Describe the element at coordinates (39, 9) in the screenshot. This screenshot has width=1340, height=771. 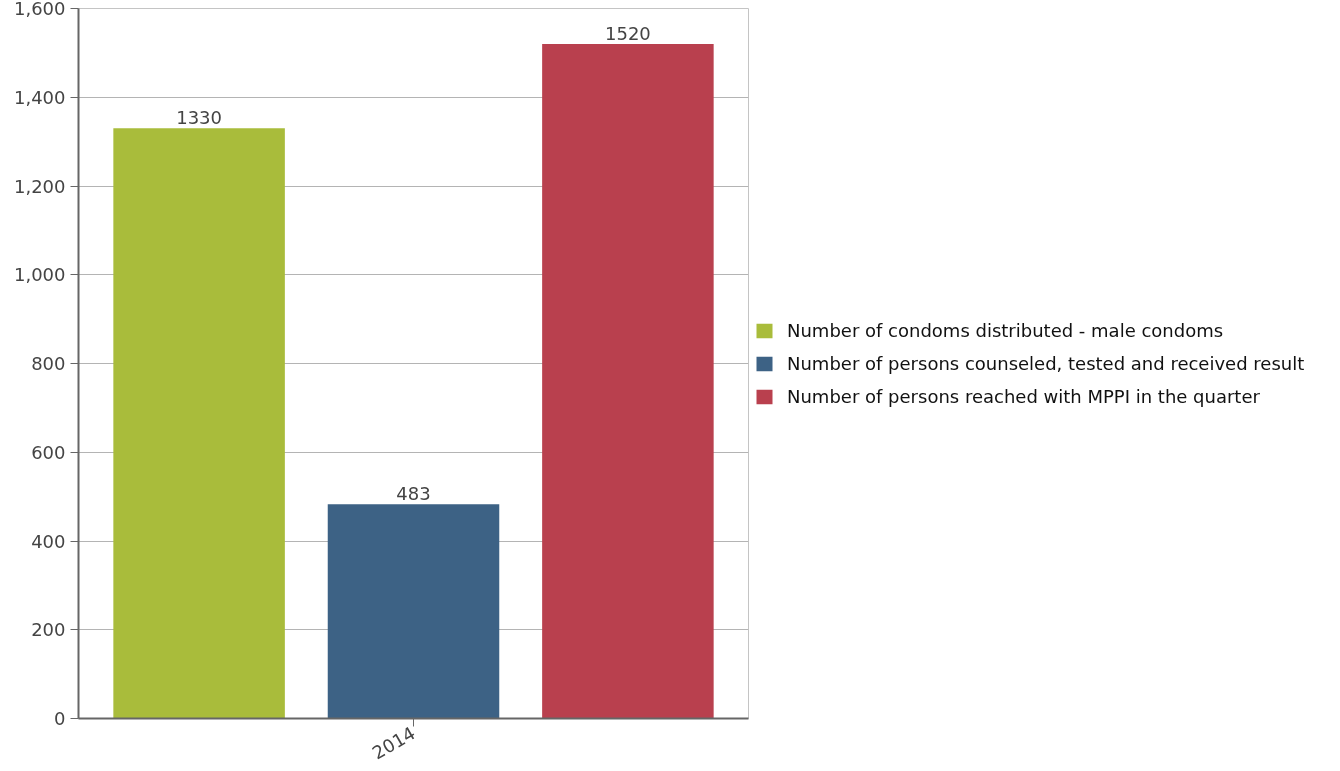
I see `y-tick-label: 1,600` at that location.